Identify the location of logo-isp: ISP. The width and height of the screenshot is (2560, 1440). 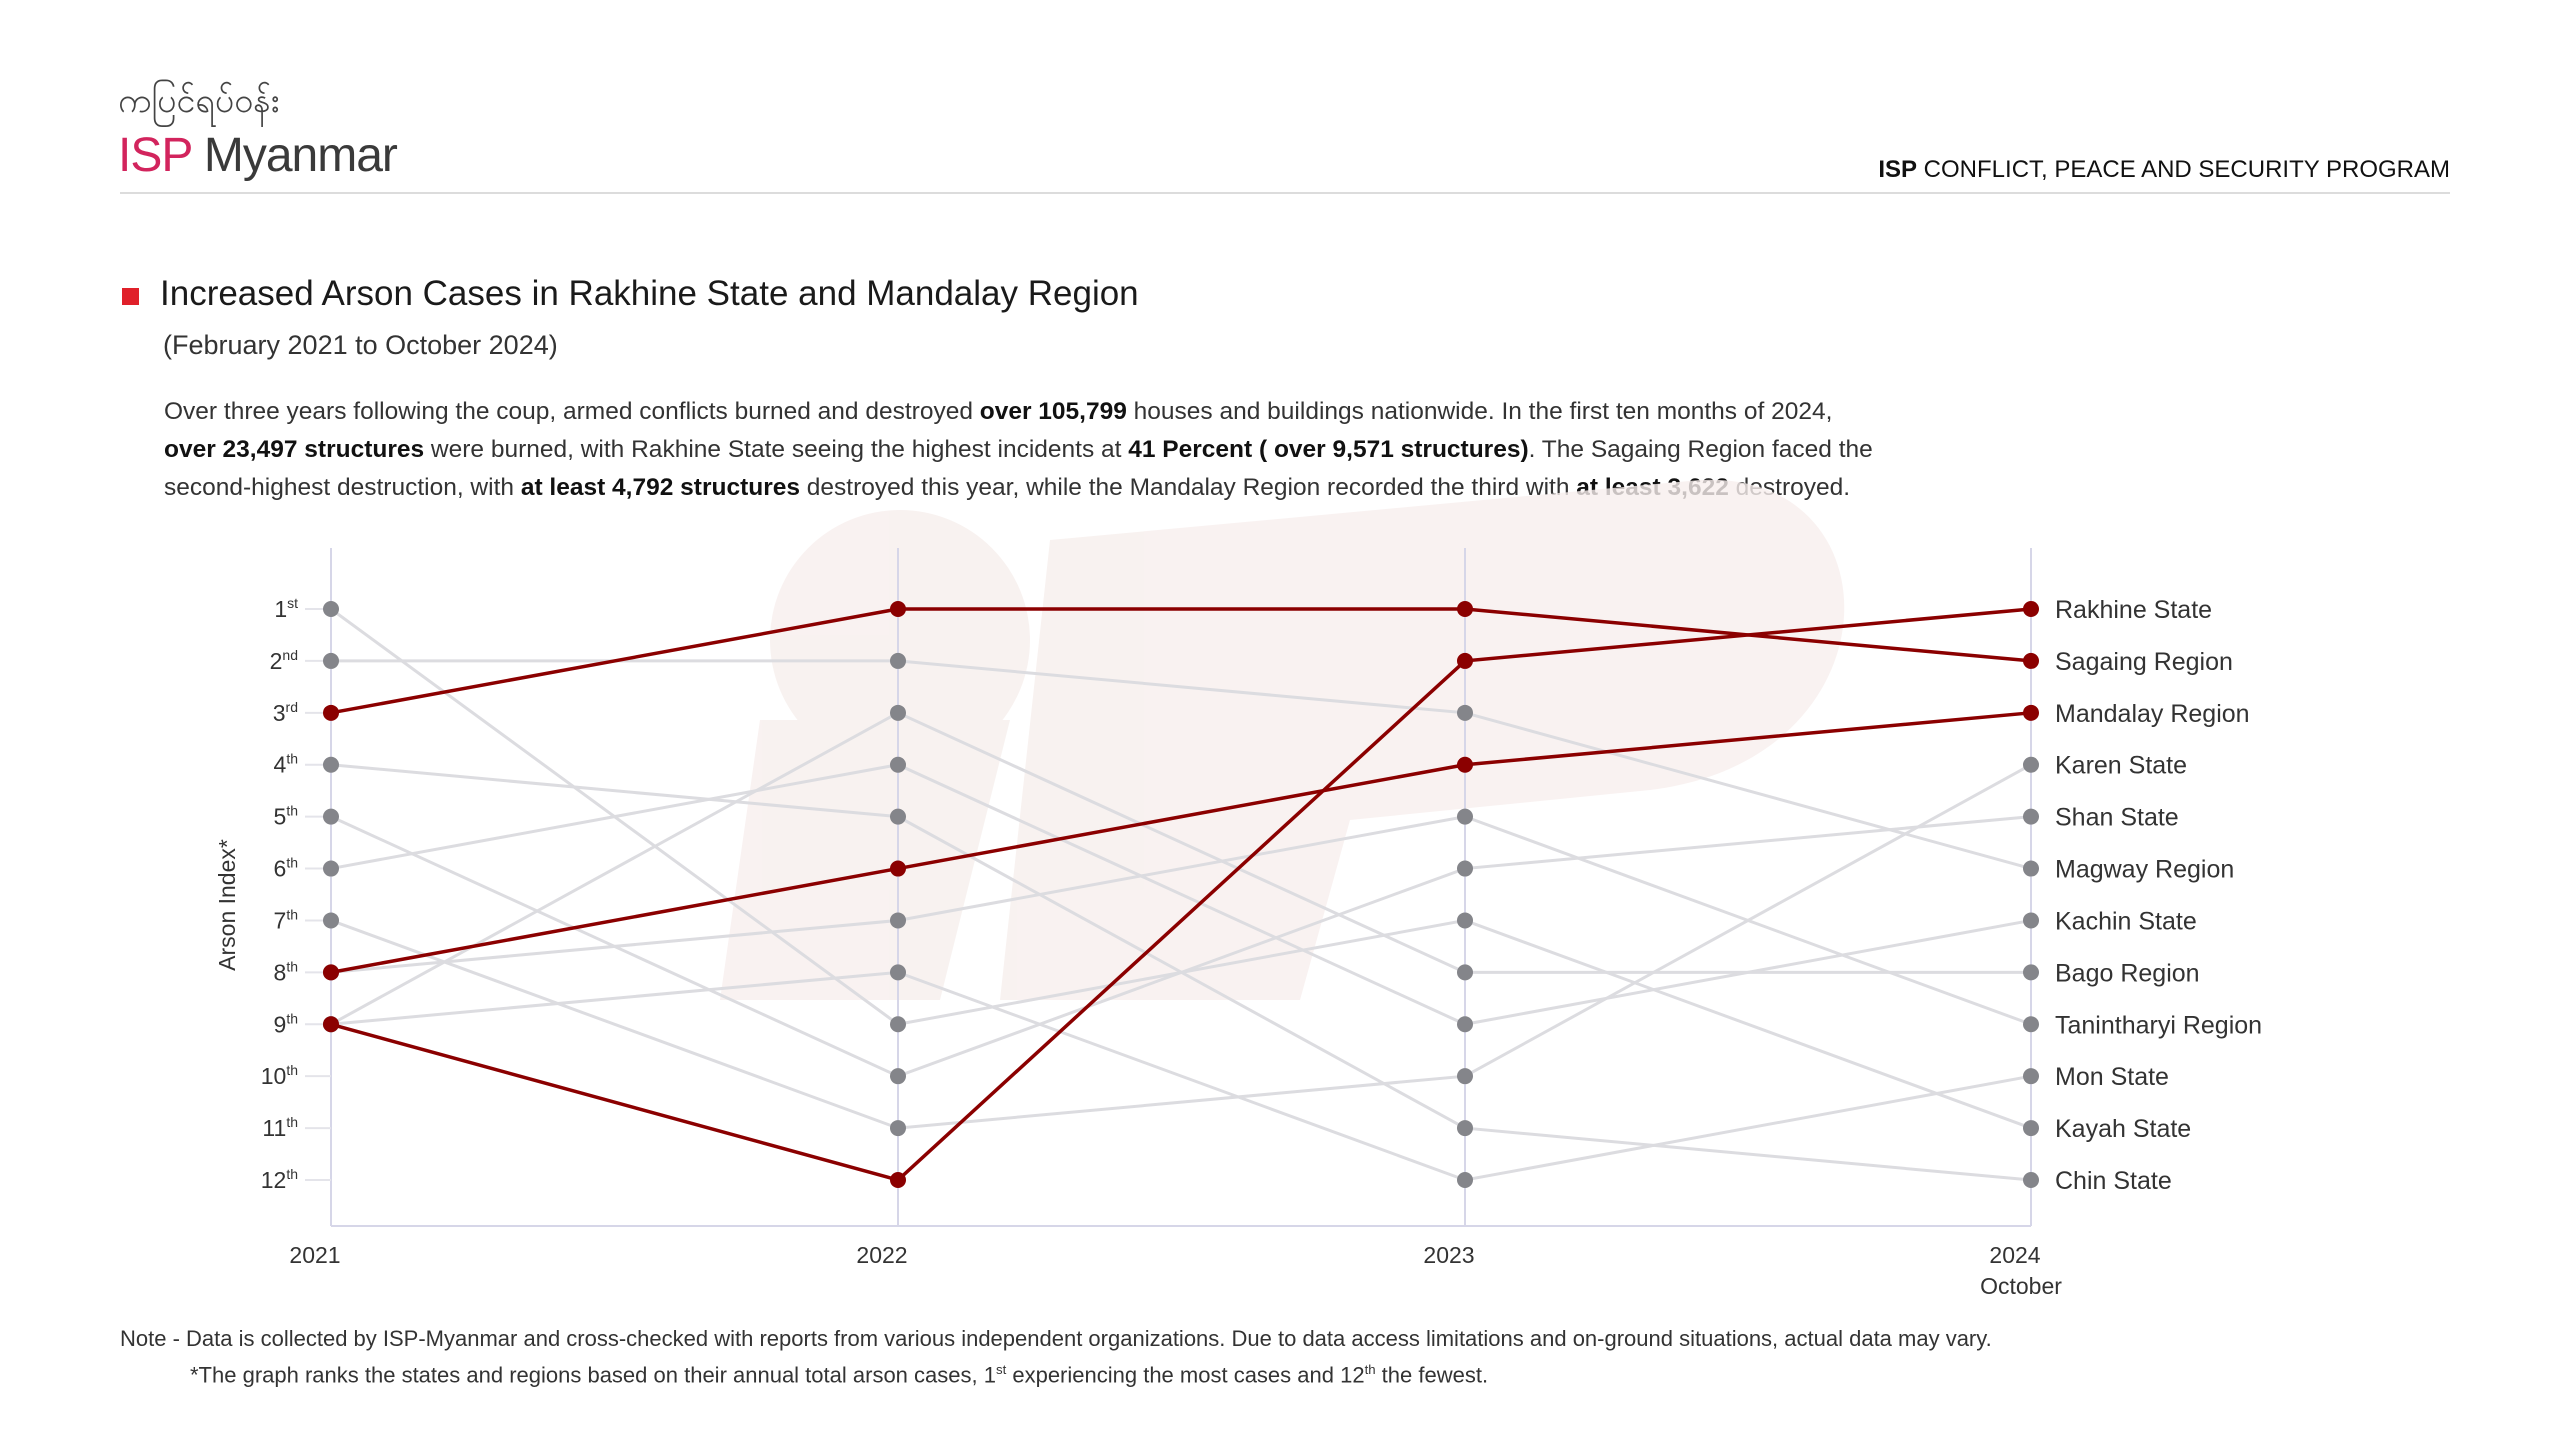
(155, 155).